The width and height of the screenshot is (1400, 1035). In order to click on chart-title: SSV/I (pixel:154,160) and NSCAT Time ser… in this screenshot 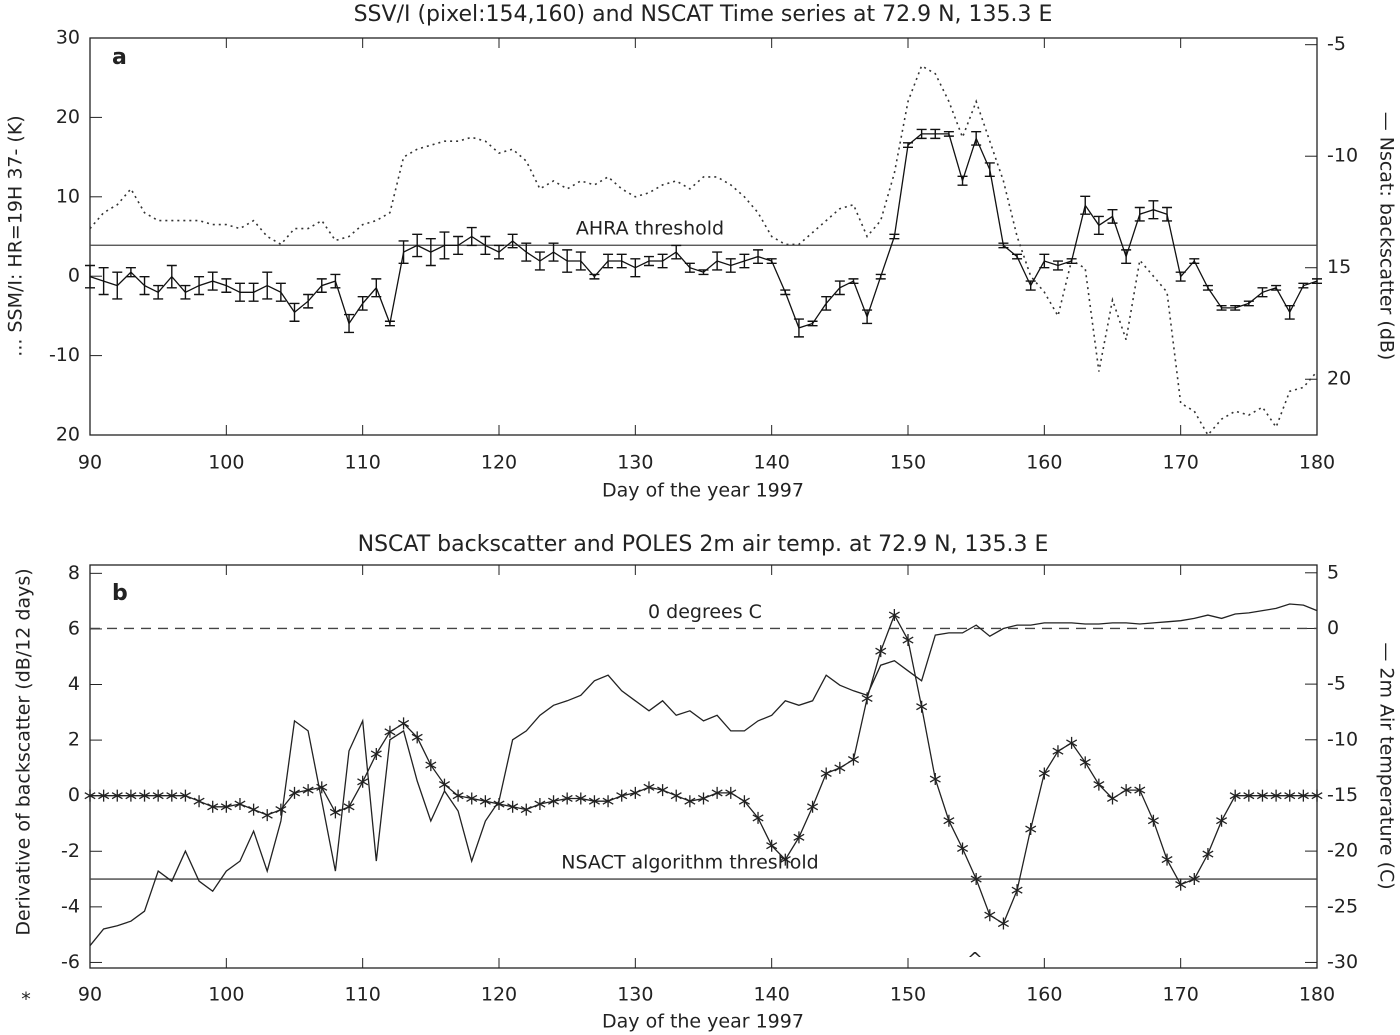, I will do `click(703, 14)`.